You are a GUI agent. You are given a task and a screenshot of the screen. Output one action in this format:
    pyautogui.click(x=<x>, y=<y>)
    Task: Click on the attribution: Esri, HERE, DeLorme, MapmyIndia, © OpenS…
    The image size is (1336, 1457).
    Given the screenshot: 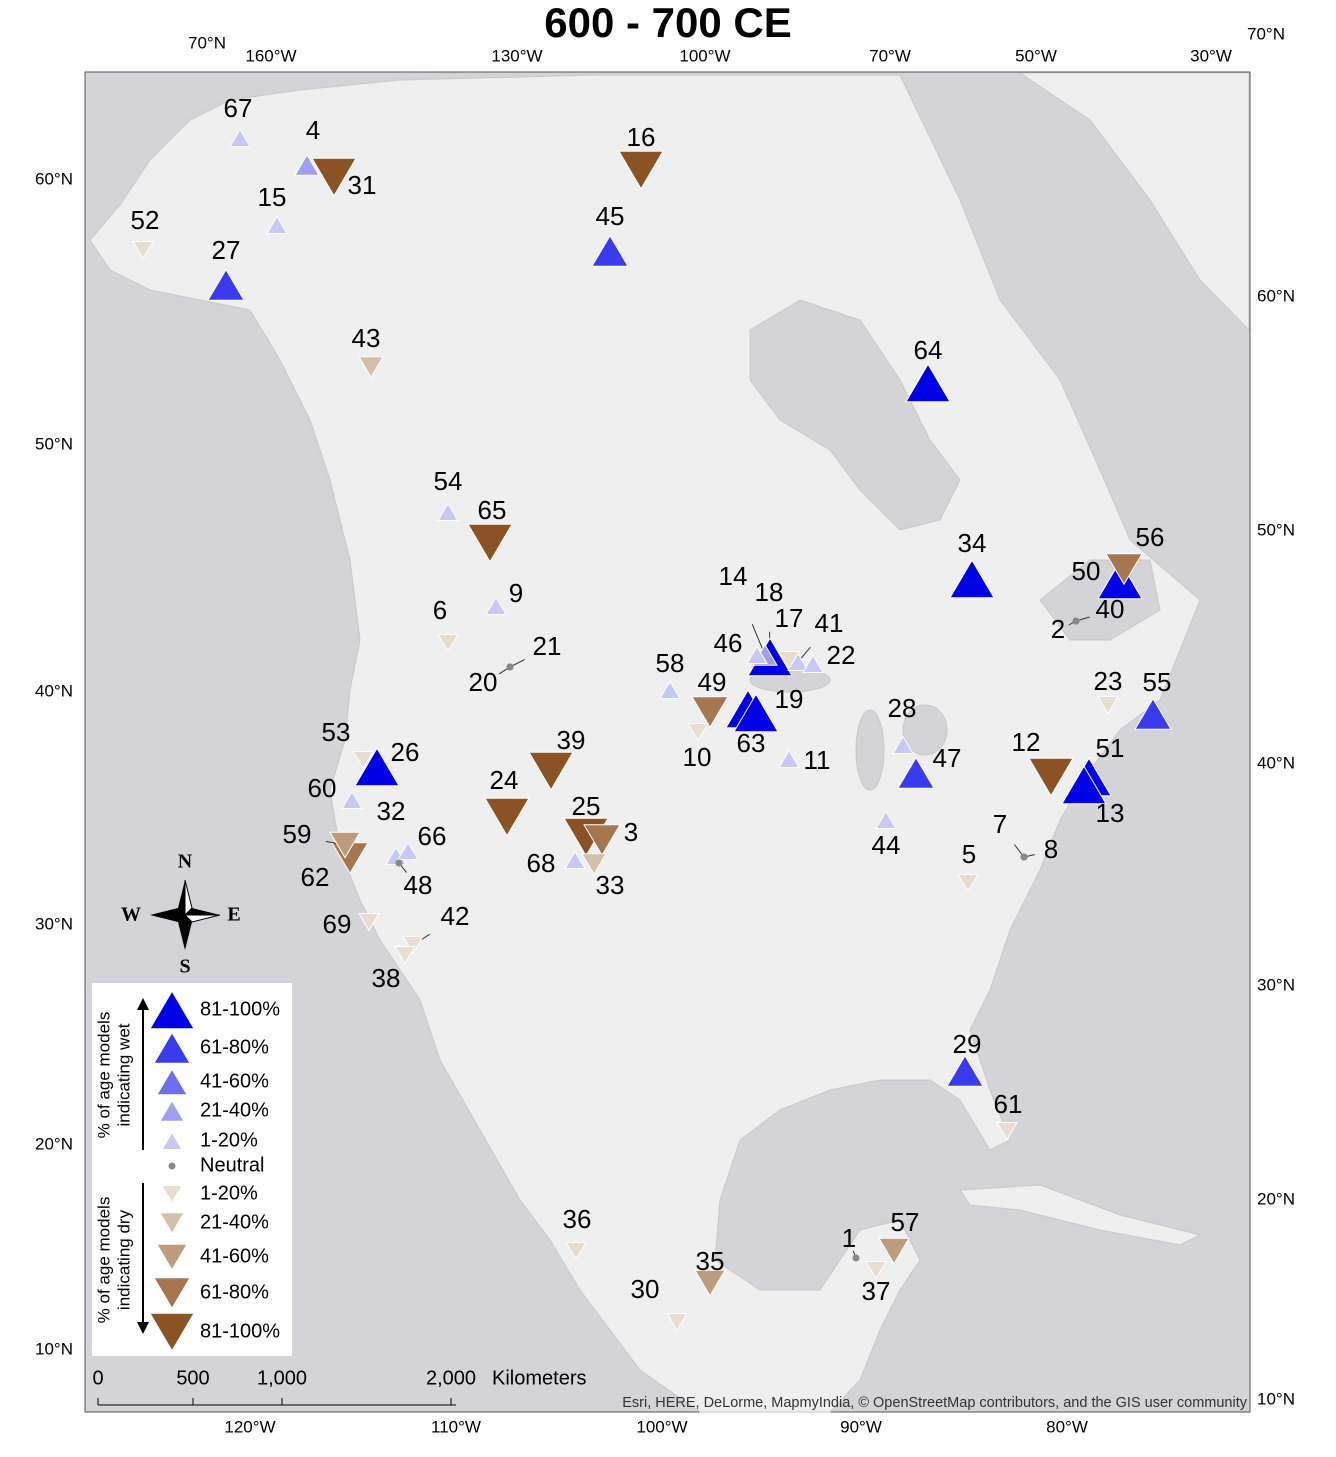 What is the action you would take?
    pyautogui.click(x=935, y=1403)
    